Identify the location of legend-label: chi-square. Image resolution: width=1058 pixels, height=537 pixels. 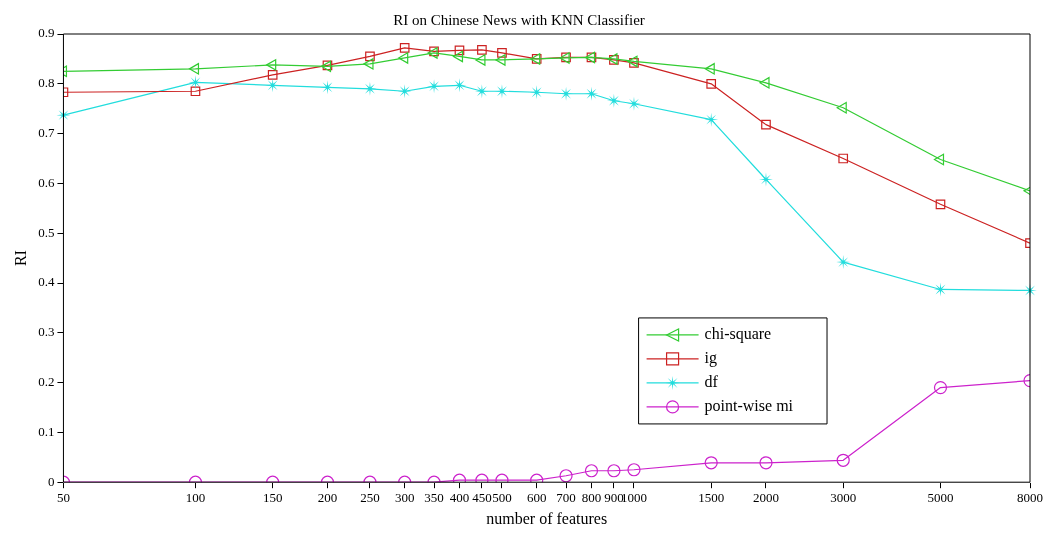
(738, 334).